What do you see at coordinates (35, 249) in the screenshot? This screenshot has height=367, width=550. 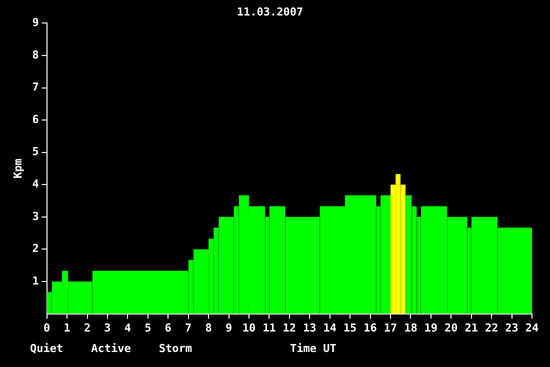 I see `y-tick-label: 2` at bounding box center [35, 249].